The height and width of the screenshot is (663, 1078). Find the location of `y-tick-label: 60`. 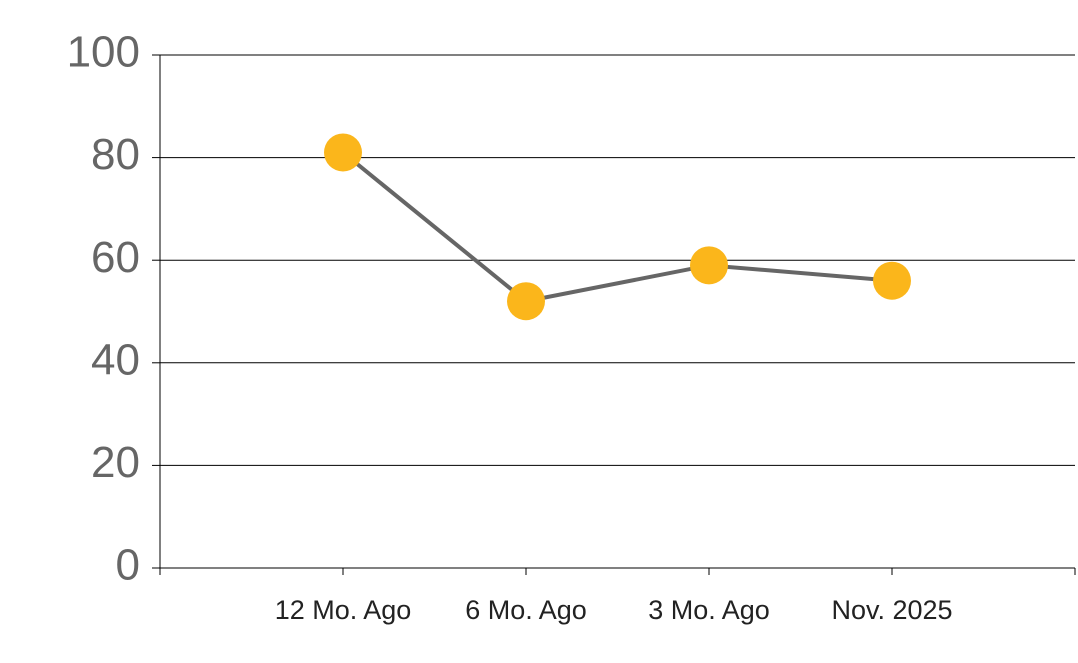

y-tick-label: 60 is located at coordinates (115, 257).